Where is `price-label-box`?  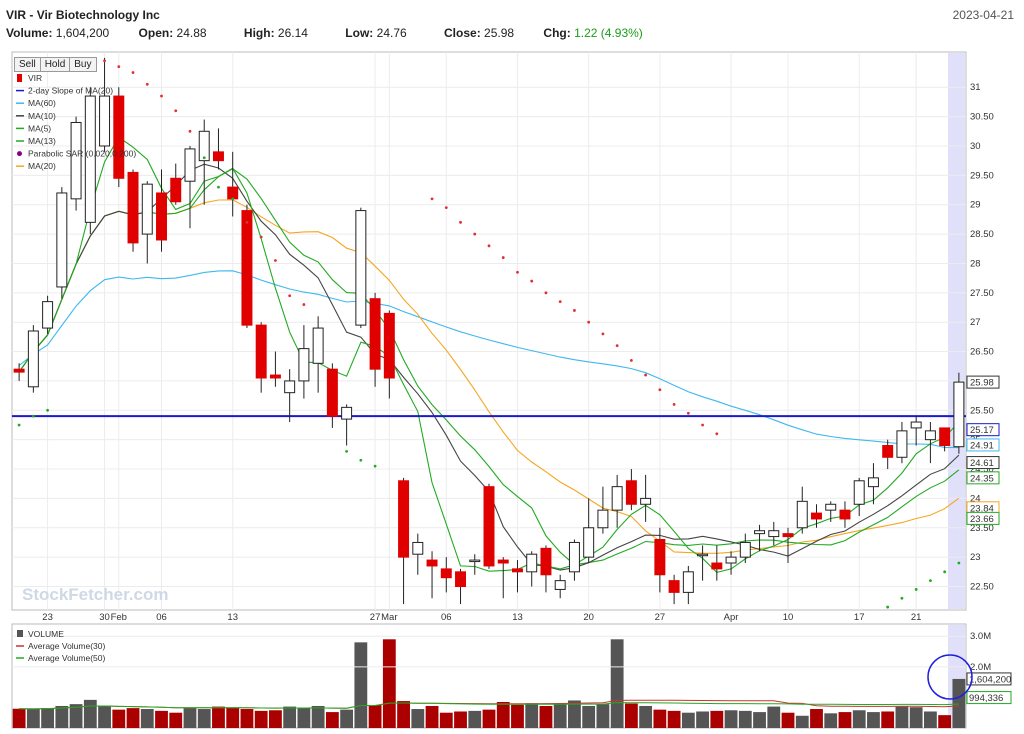 price-label-box is located at coordinates (983, 463).